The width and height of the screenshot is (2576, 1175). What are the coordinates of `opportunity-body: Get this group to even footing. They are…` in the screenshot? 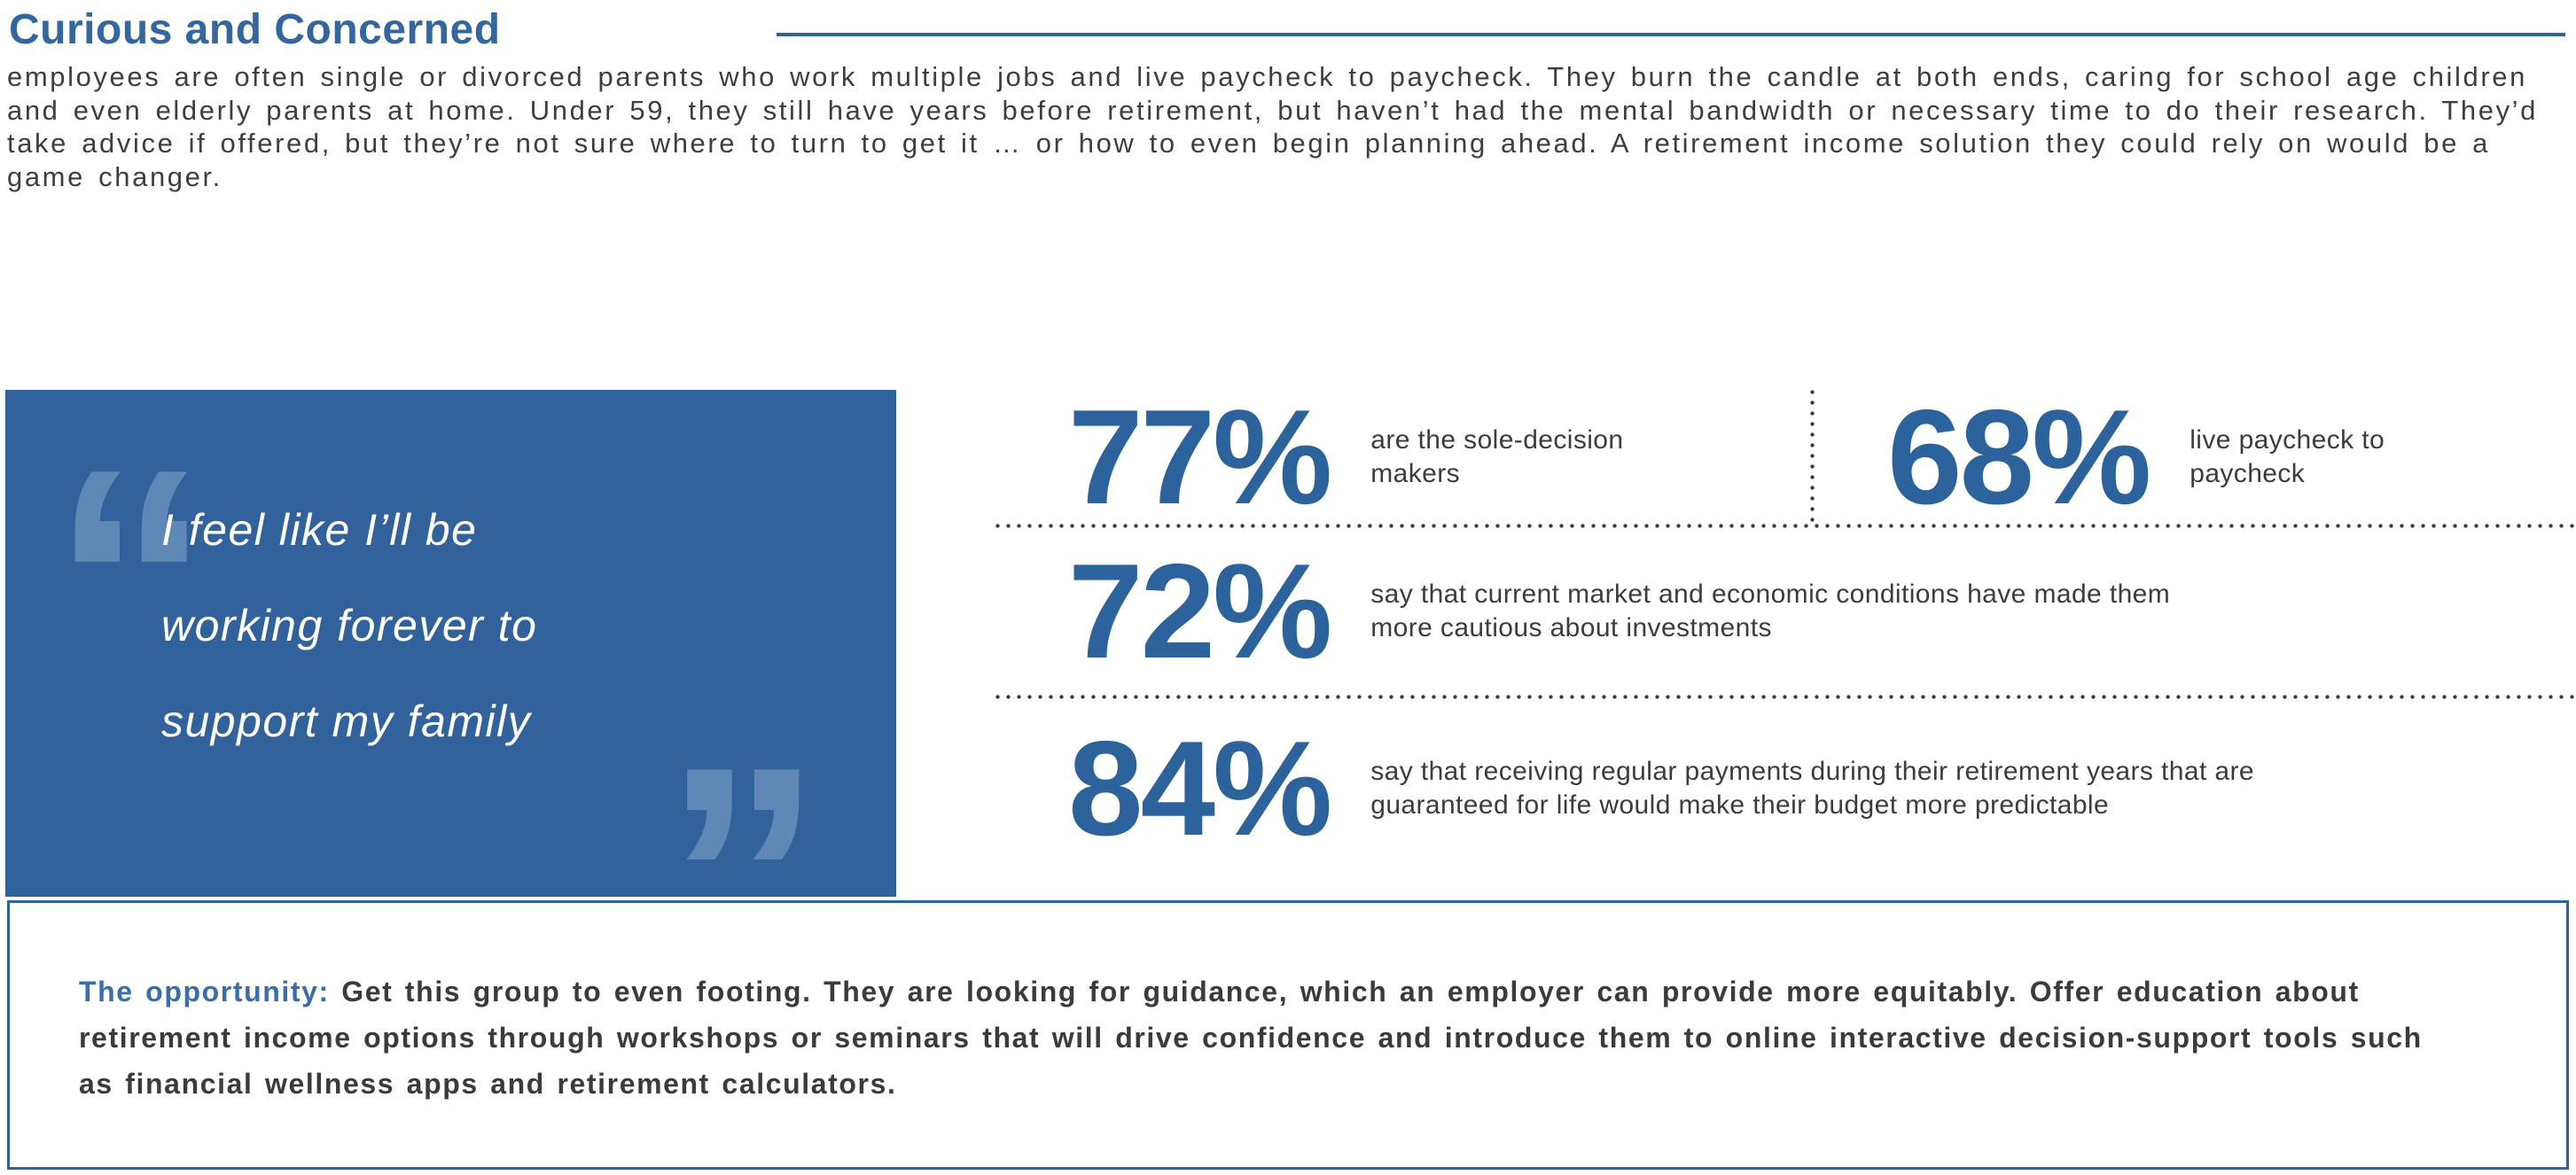 It's located at (1251, 1038).